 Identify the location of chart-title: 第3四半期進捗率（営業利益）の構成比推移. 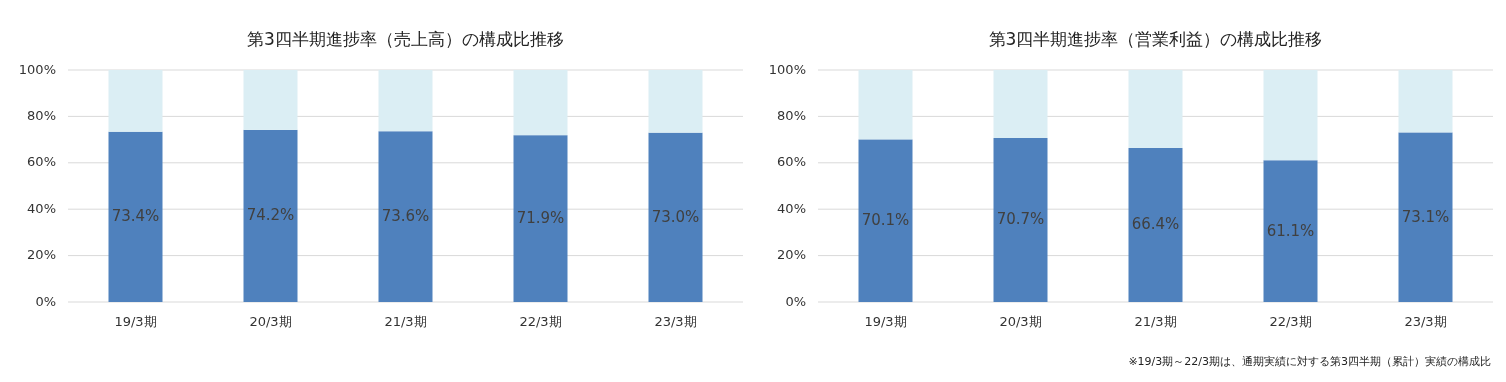
(1155, 39).